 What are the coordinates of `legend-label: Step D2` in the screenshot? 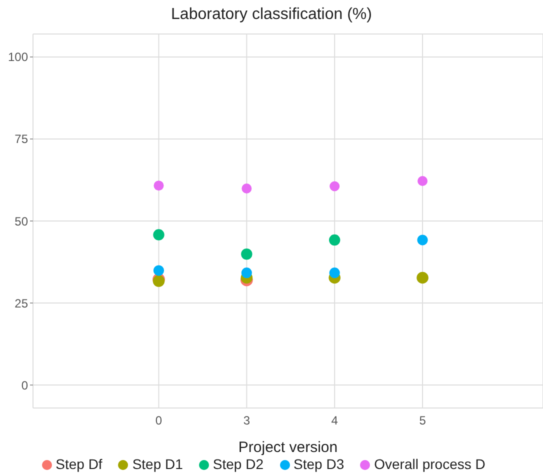 It's located at (238, 464).